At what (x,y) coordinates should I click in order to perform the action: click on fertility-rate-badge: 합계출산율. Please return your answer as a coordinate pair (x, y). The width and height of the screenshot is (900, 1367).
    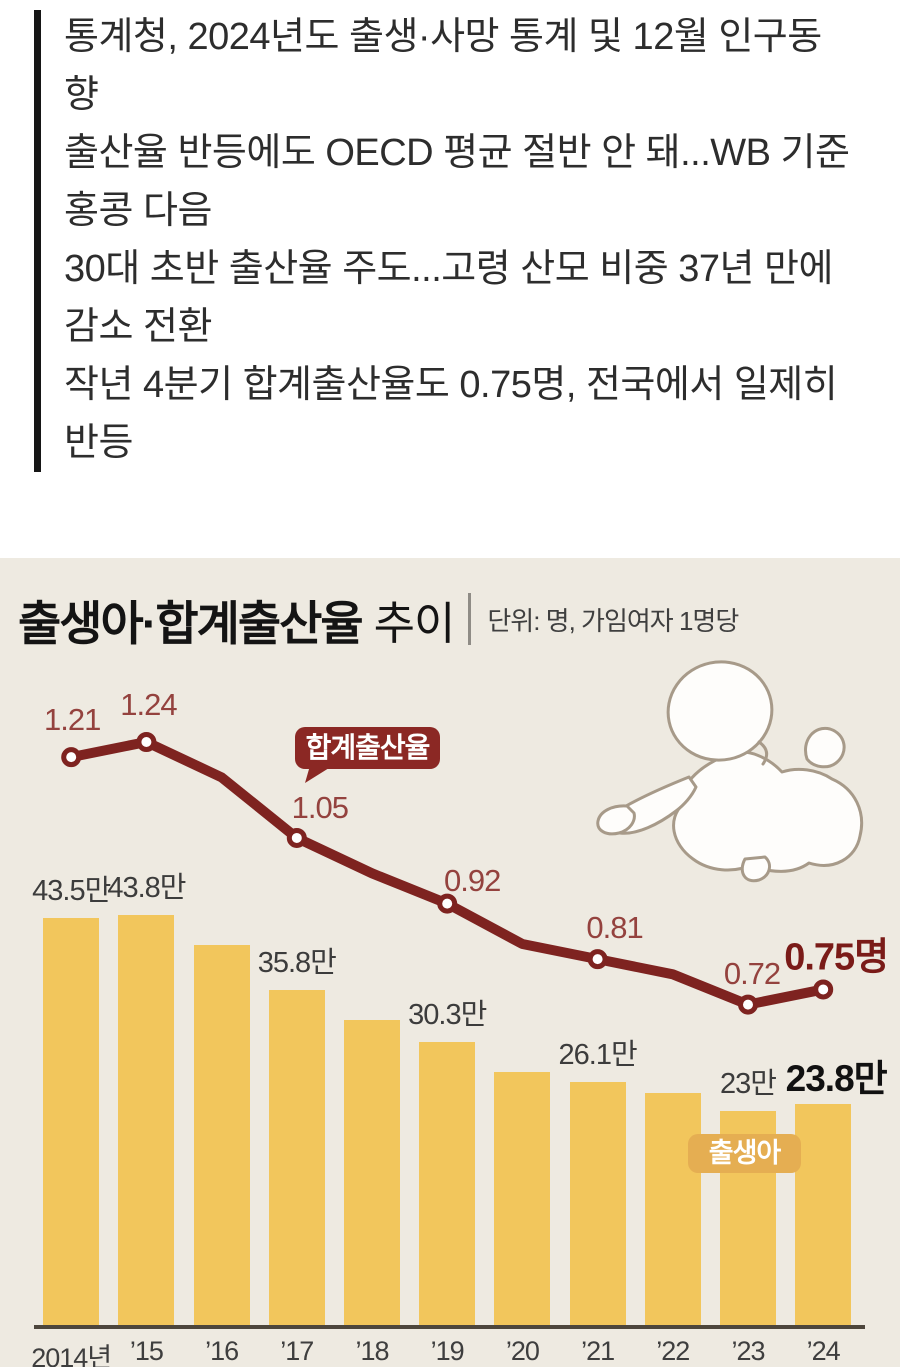
    Looking at the image, I should click on (367, 748).